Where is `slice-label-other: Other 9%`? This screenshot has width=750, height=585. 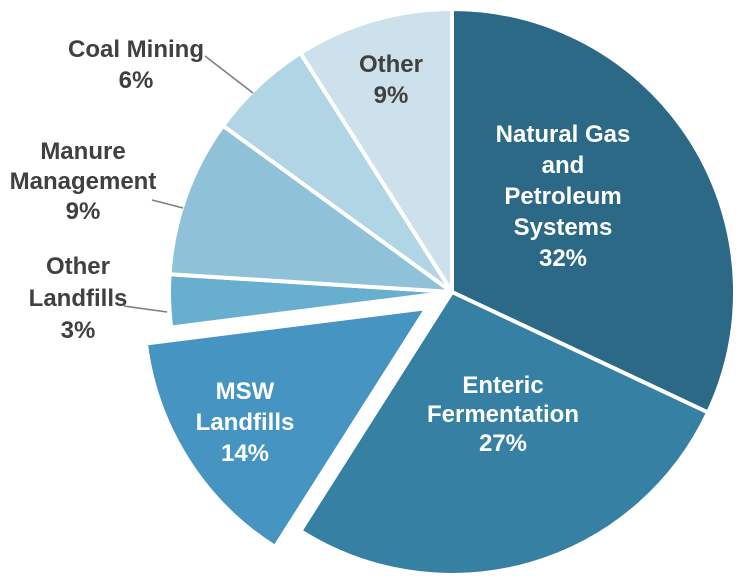 slice-label-other: Other 9% is located at coordinates (391, 80).